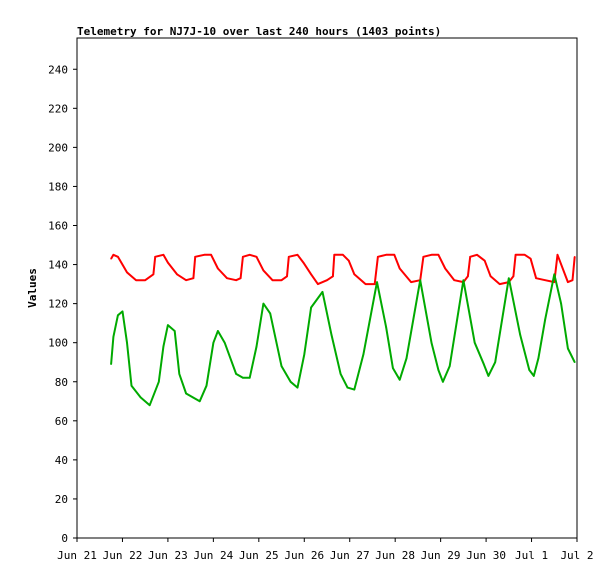  What do you see at coordinates (531, 555) in the screenshot?
I see `x-tick-label: Jul 1` at bounding box center [531, 555].